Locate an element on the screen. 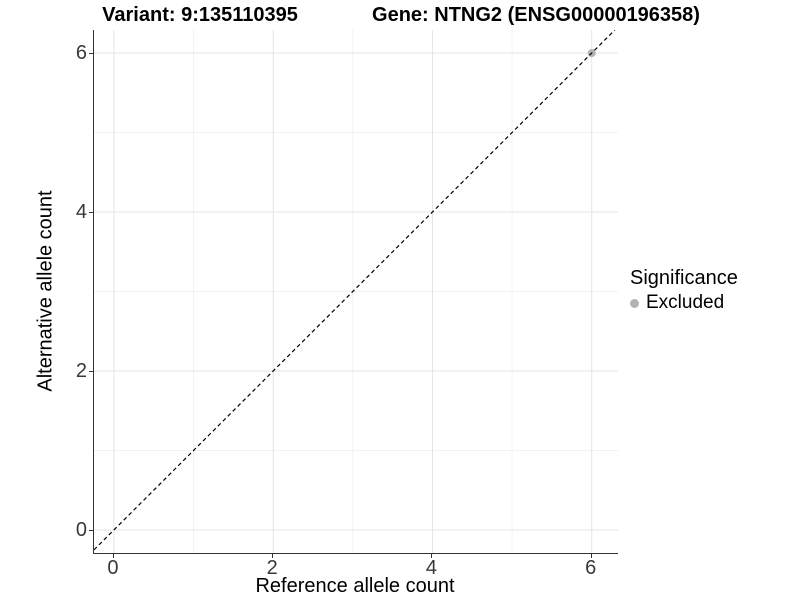 The image size is (800, 600). plot-title-gene: Gene: NTNG2 (ENSG00000196358) is located at coordinates (536, 15).